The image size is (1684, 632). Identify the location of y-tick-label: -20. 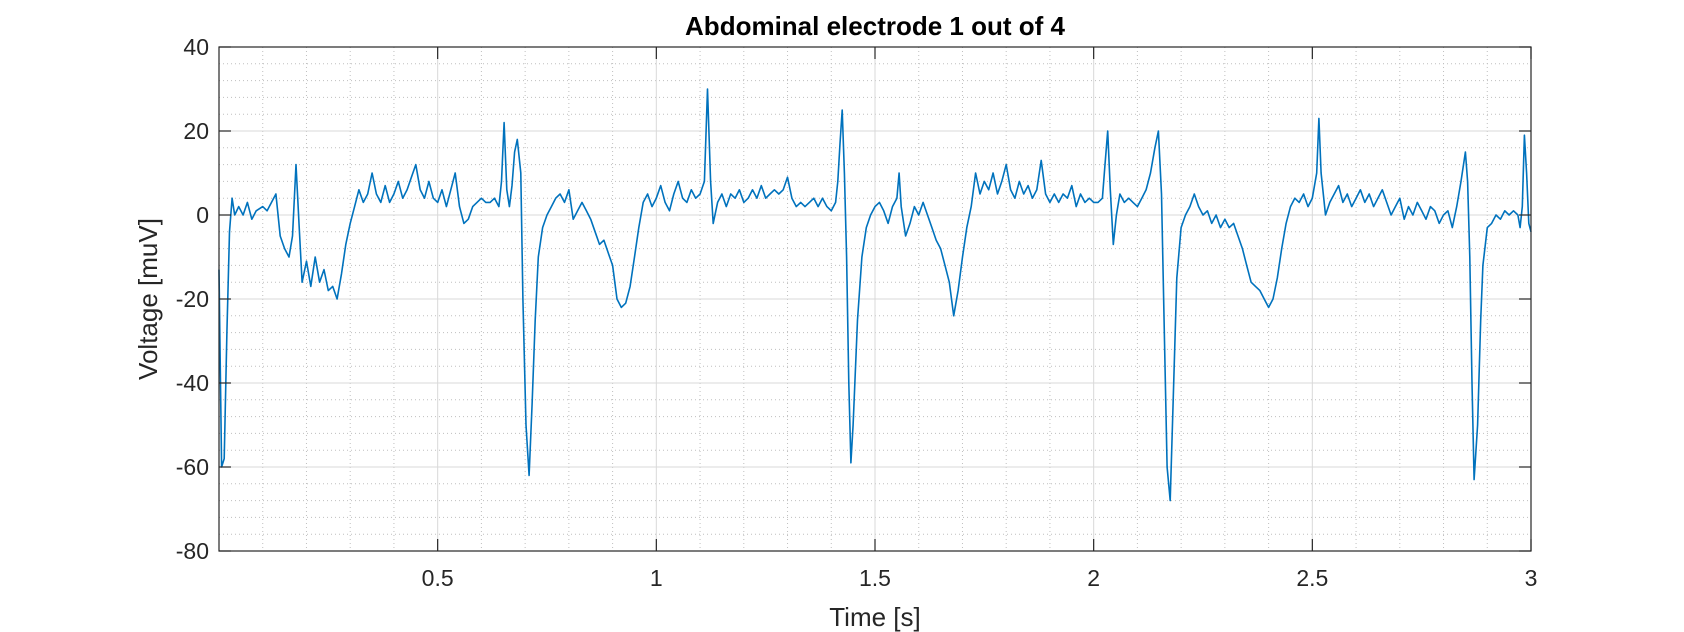
(192, 299).